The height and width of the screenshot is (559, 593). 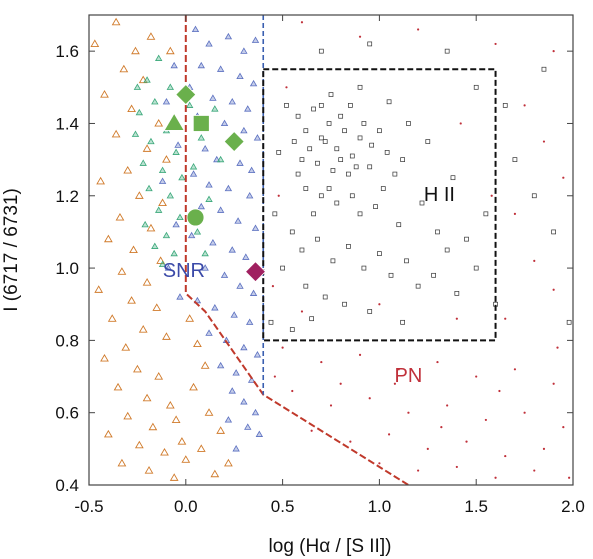 What do you see at coordinates (67, 268) in the screenshot?
I see `y-tick-label-3: 1.0` at bounding box center [67, 268].